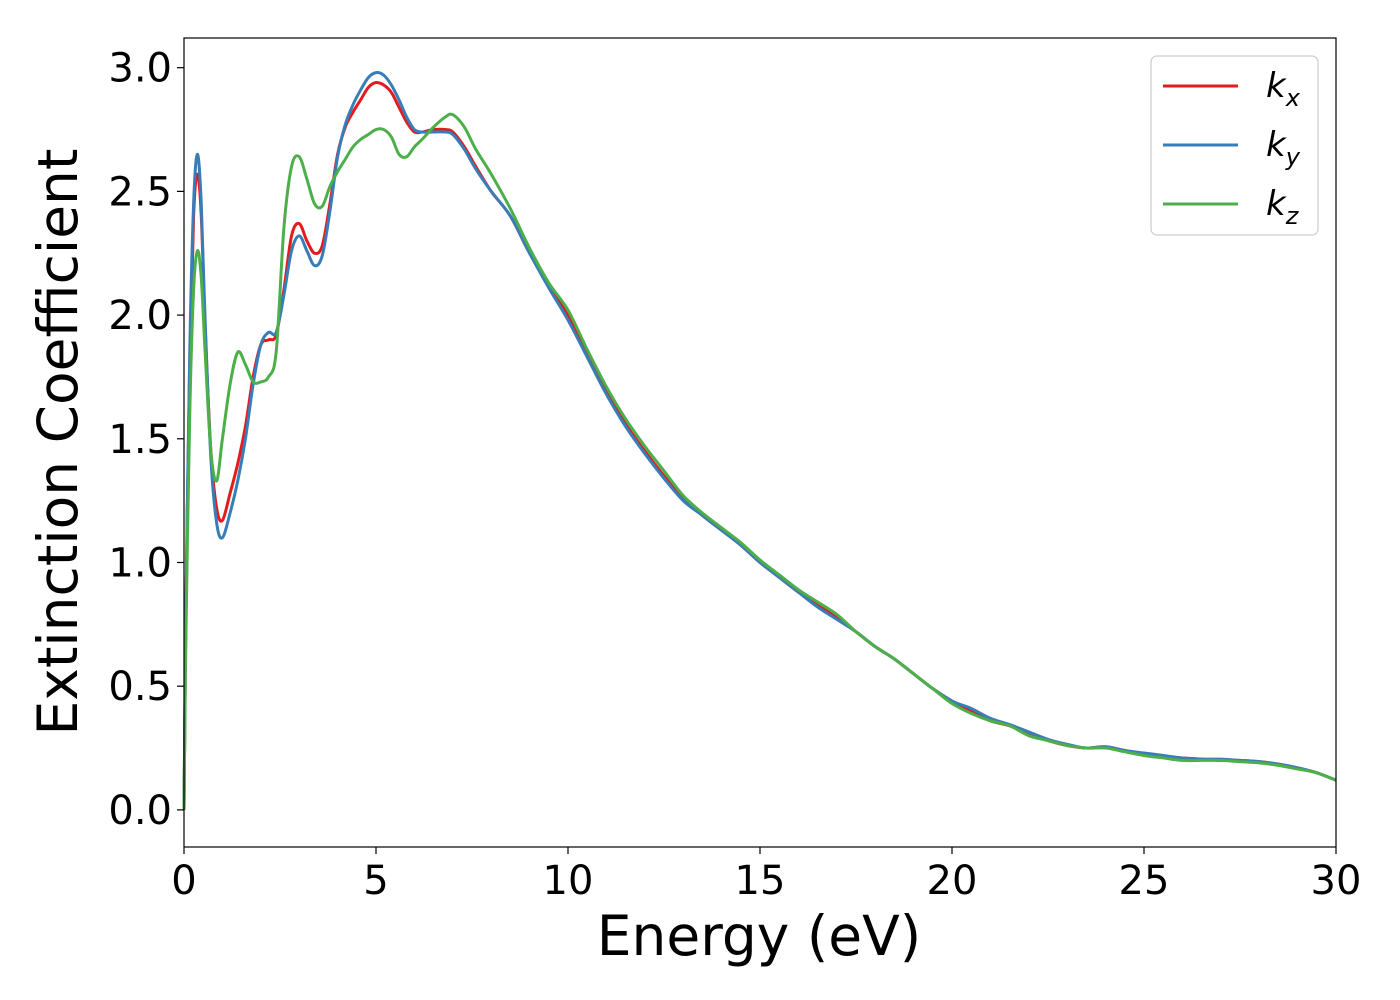 This screenshot has height=1000, width=1400. Describe the element at coordinates (1283, 89) in the screenshot. I see `legend-label-k-x: kx` at that location.